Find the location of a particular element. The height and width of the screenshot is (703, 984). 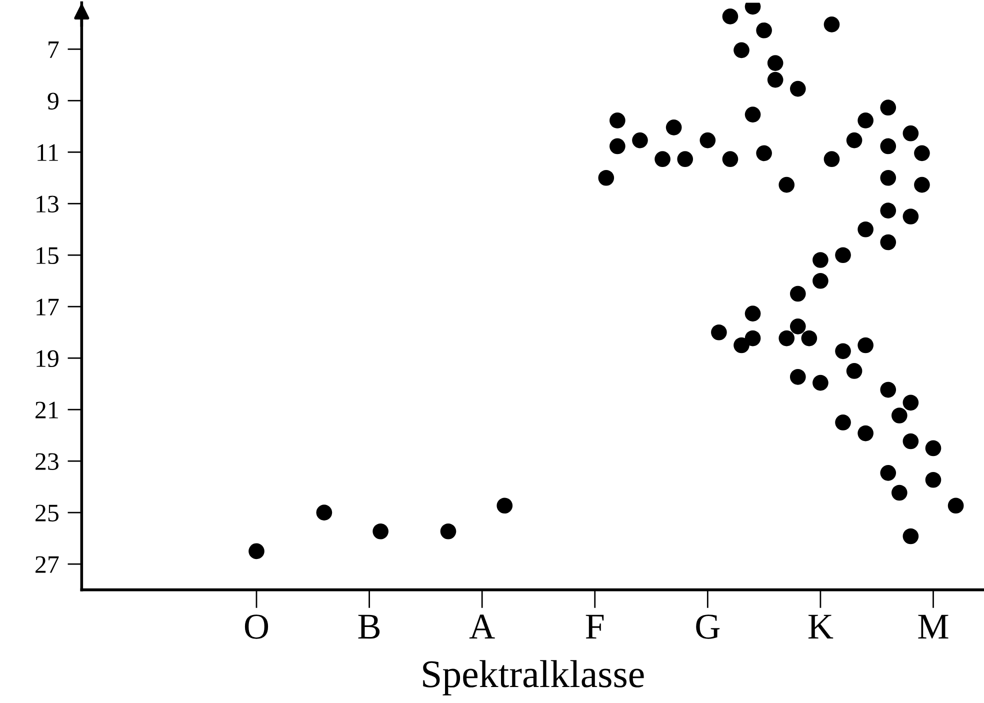

y-tick-label: 23 is located at coordinates (47, 461).